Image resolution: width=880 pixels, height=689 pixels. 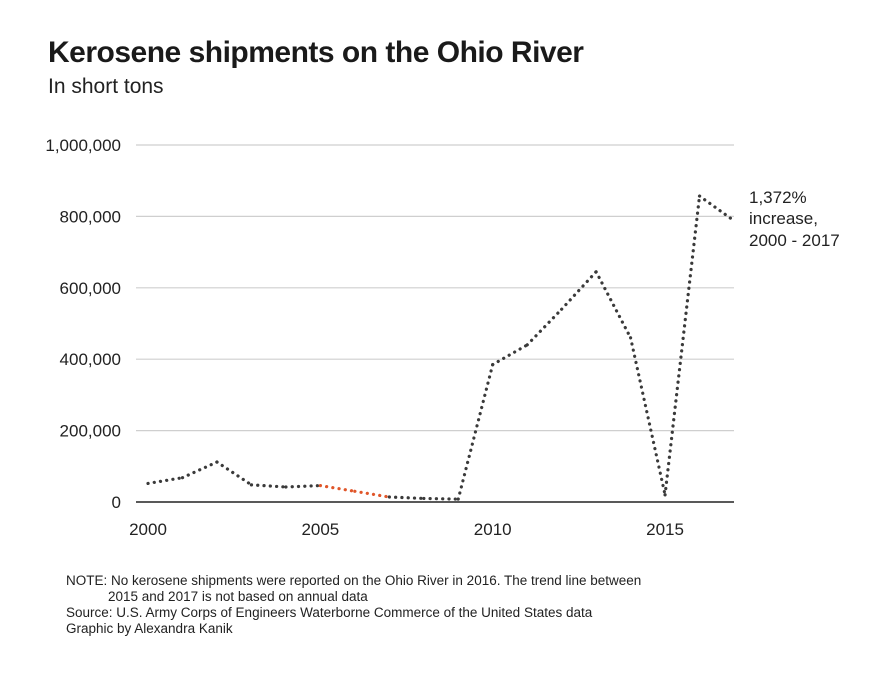 What do you see at coordinates (316, 52) in the screenshot?
I see `chart-title: Kerosene shipments on the Ohio River` at bounding box center [316, 52].